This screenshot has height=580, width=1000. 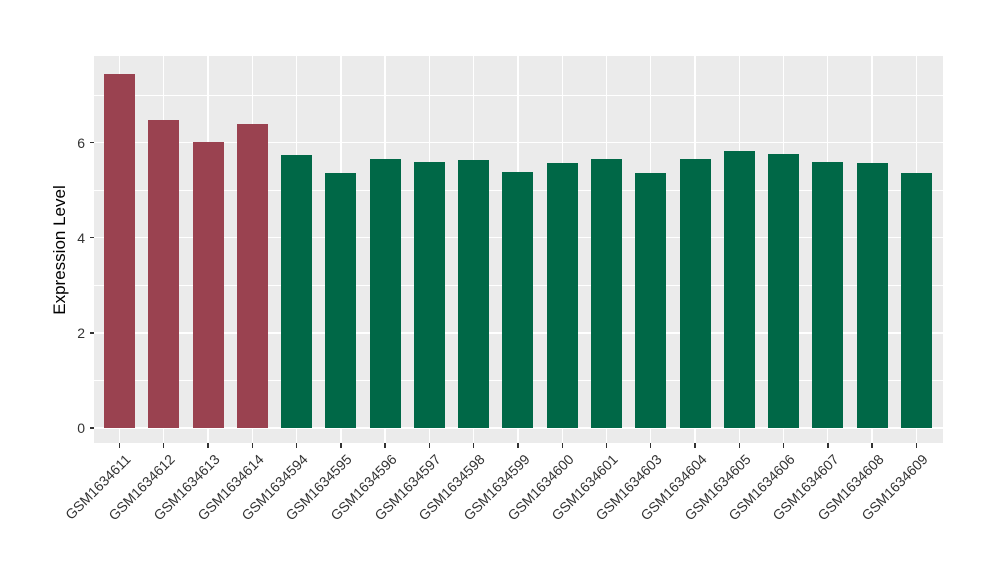 I want to click on bar-GSM1634597, so click(x=429, y=295).